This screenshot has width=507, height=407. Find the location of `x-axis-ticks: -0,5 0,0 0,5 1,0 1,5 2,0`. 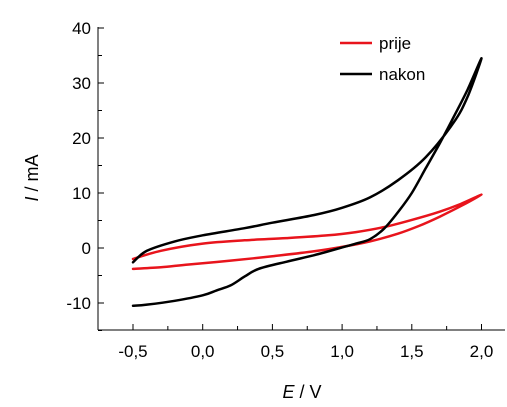

x-axis-ticks: -0,5 0,0 0,5 1,0 1,5 2,0 is located at coordinates (305, 342).